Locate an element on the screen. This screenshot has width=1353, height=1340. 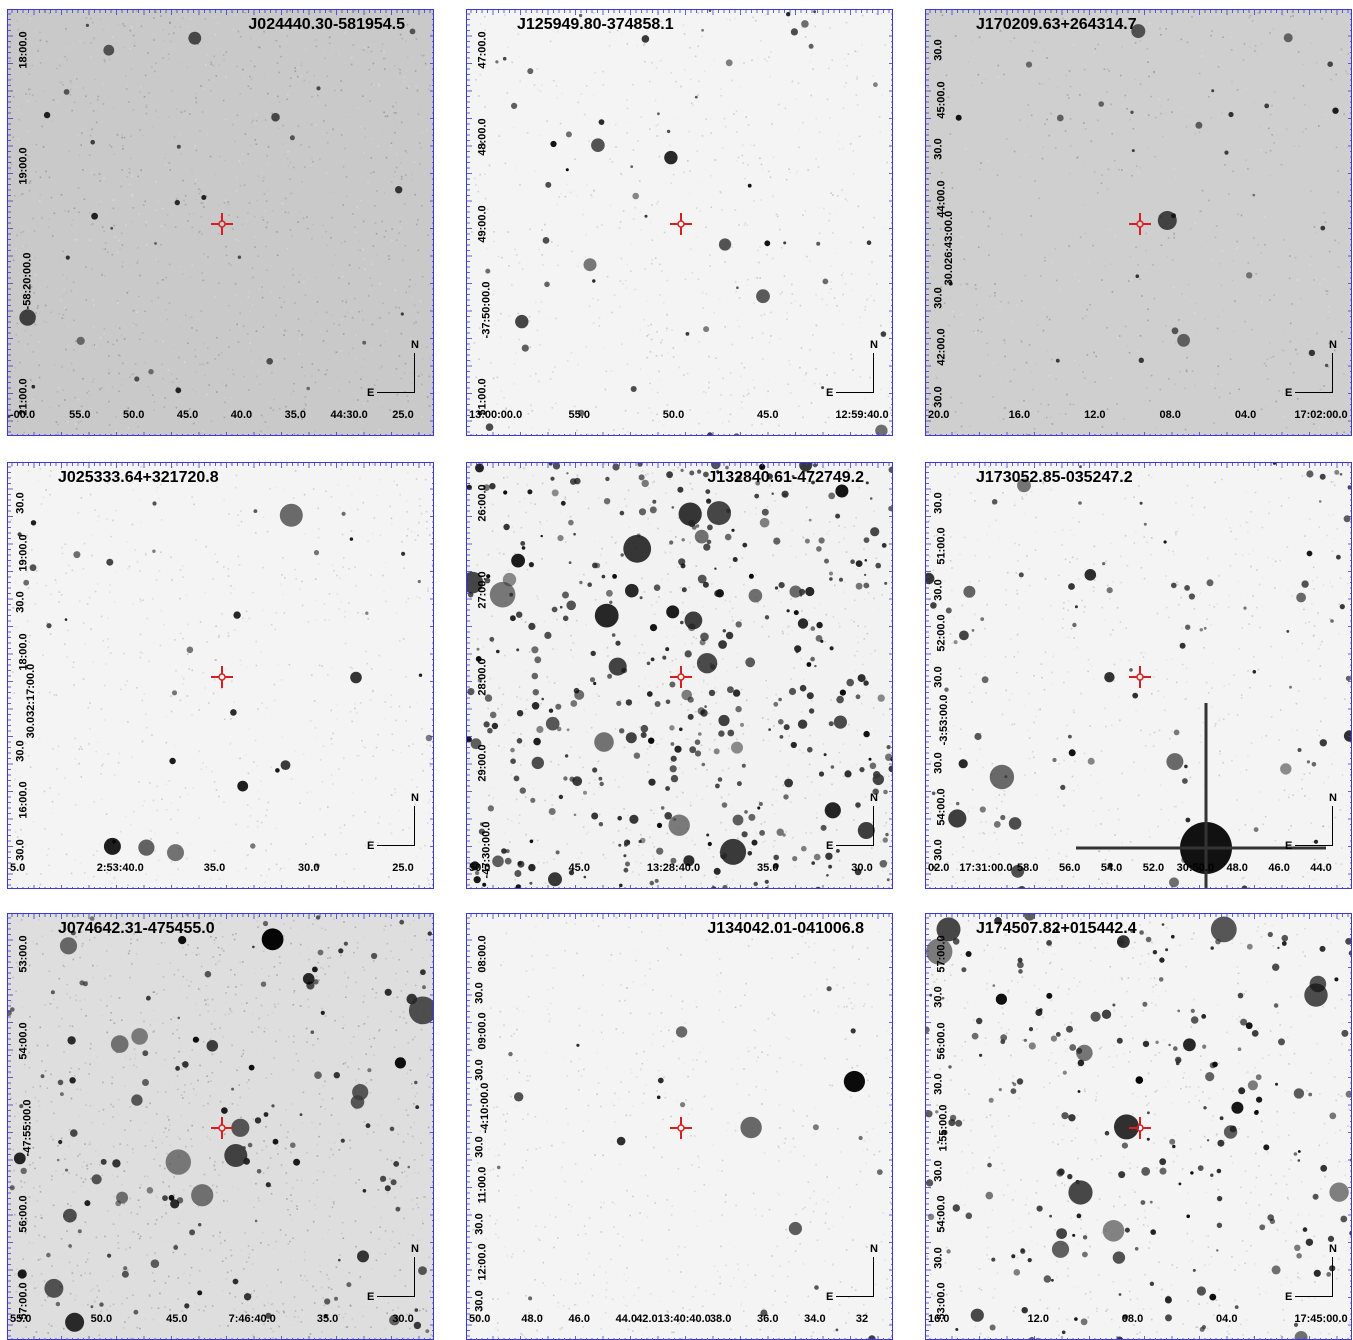
target-crosshair-icon is located at coordinates (1139, 223).